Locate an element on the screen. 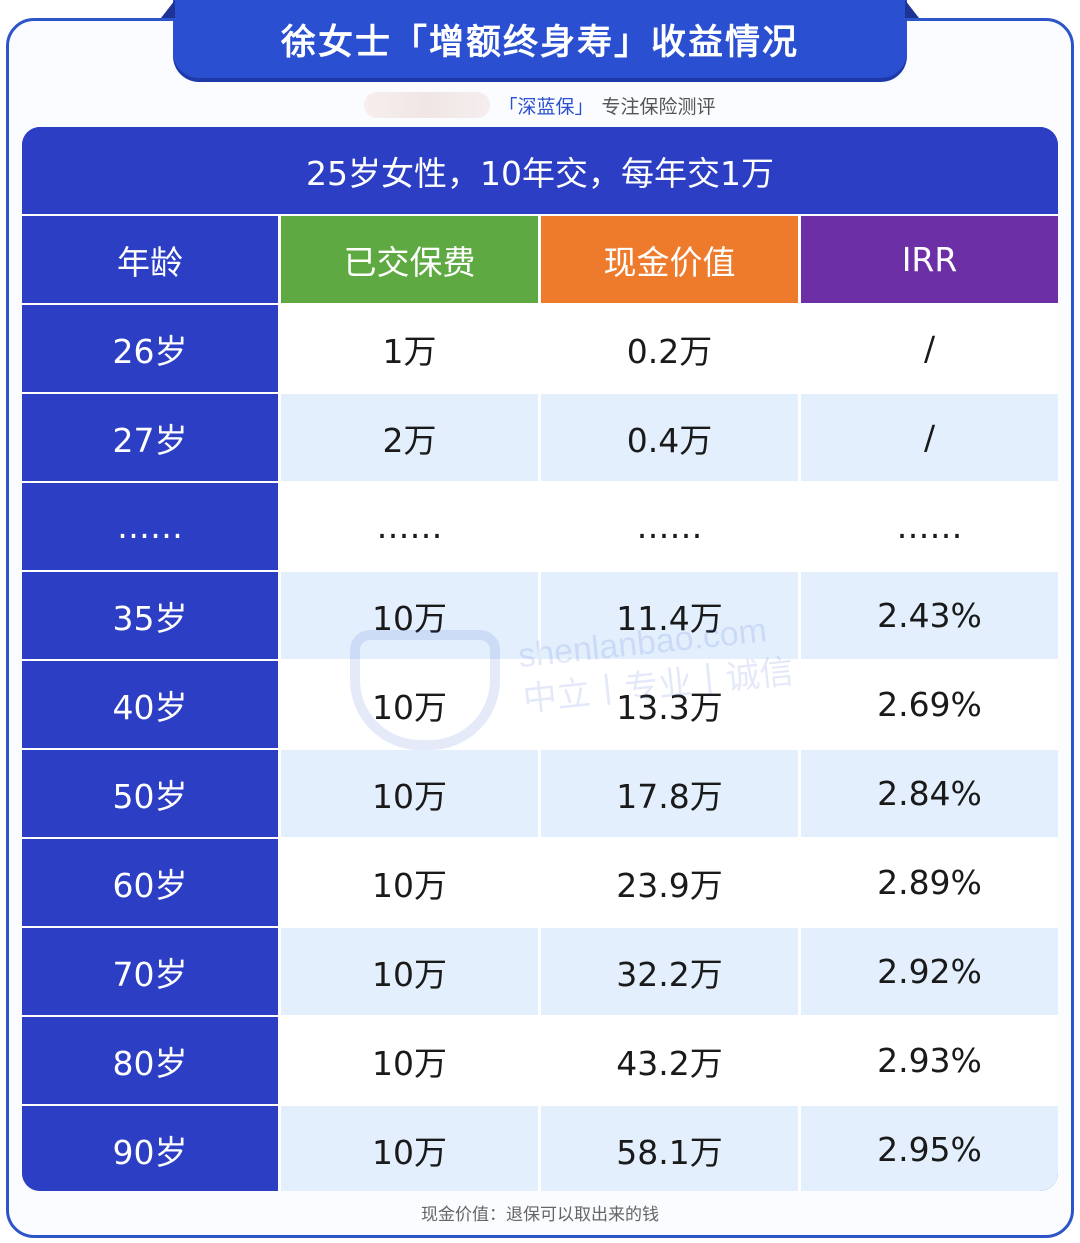 The image size is (1080, 1243). blurred-username is located at coordinates (427, 105).